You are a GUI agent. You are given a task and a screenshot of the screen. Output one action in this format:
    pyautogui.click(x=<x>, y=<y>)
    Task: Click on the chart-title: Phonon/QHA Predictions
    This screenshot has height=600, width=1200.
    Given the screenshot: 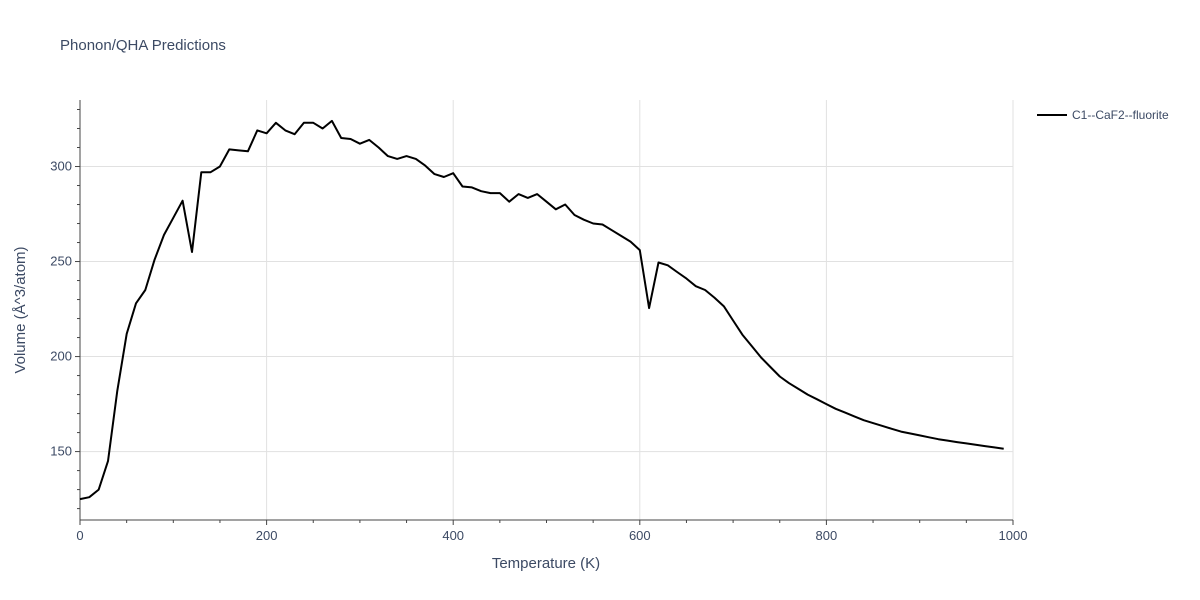 What is the action you would take?
    pyautogui.click(x=143, y=45)
    